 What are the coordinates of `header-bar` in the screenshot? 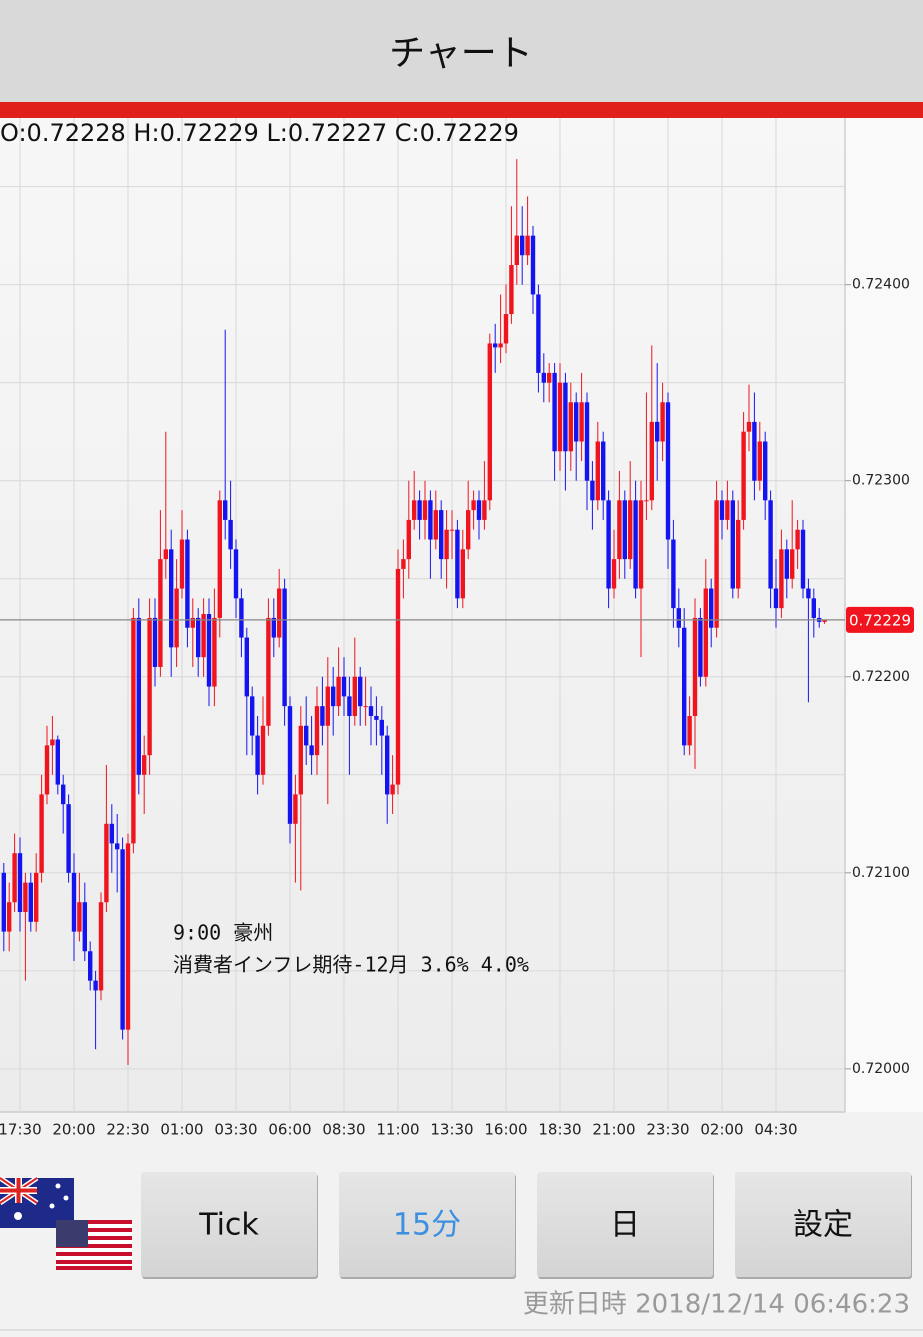 It's located at (461, 51).